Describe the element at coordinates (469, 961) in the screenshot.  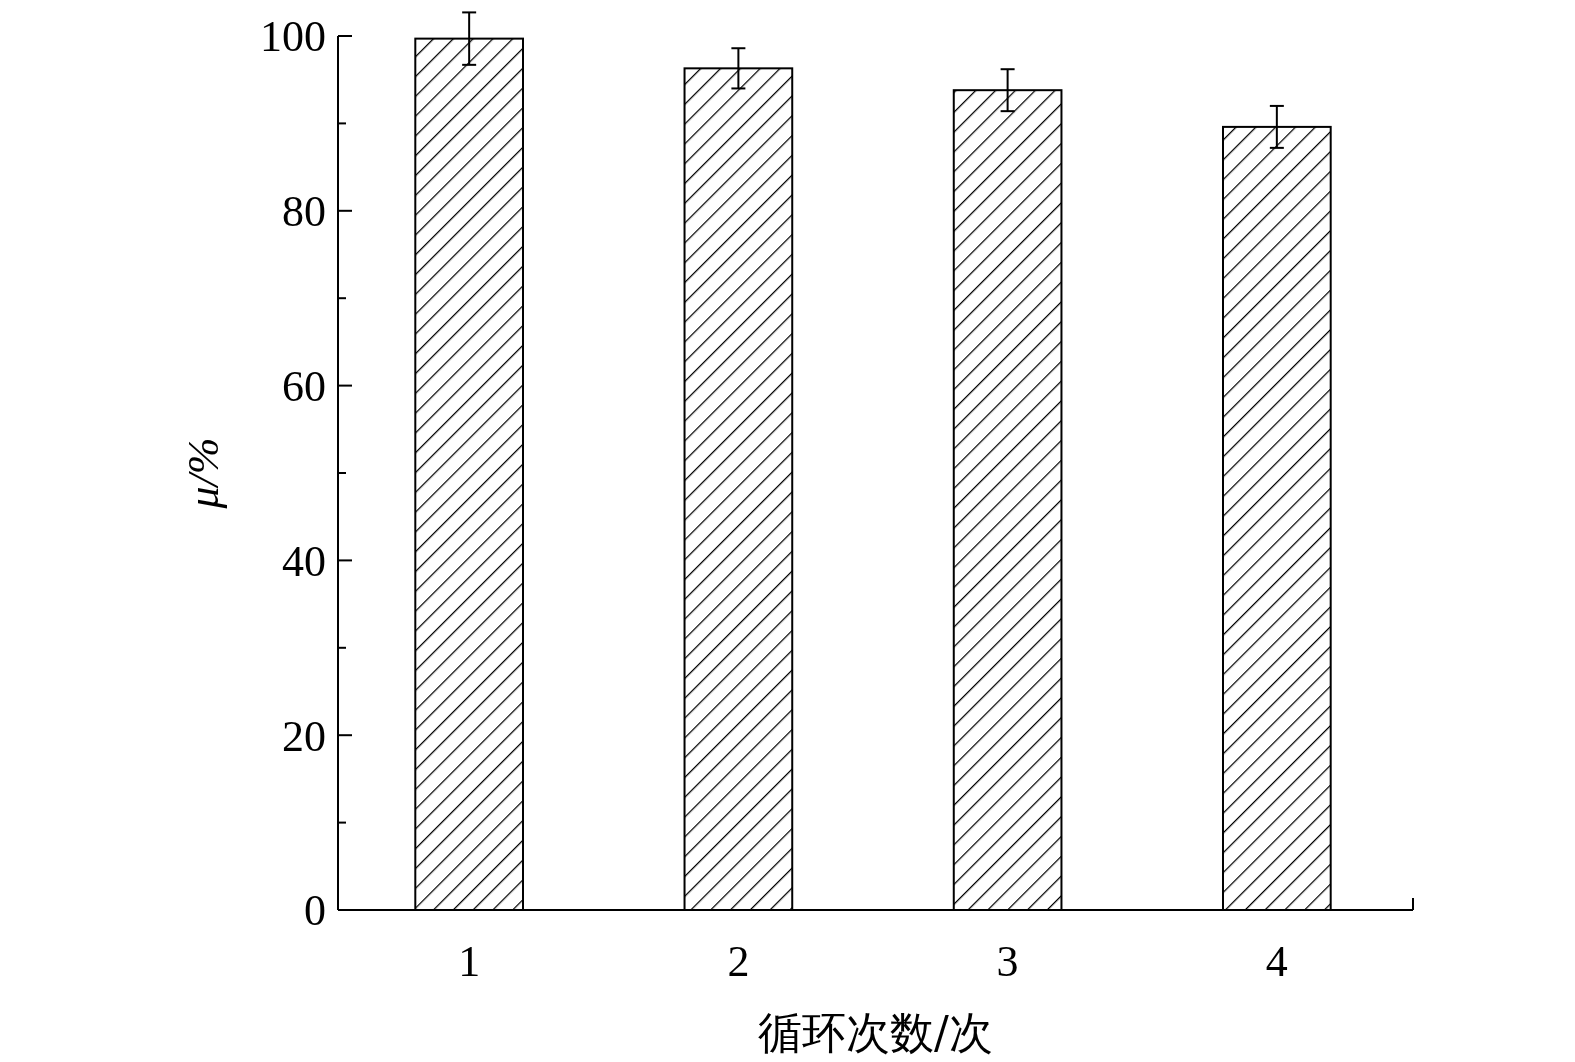
I see `x-tick-label: 1` at that location.